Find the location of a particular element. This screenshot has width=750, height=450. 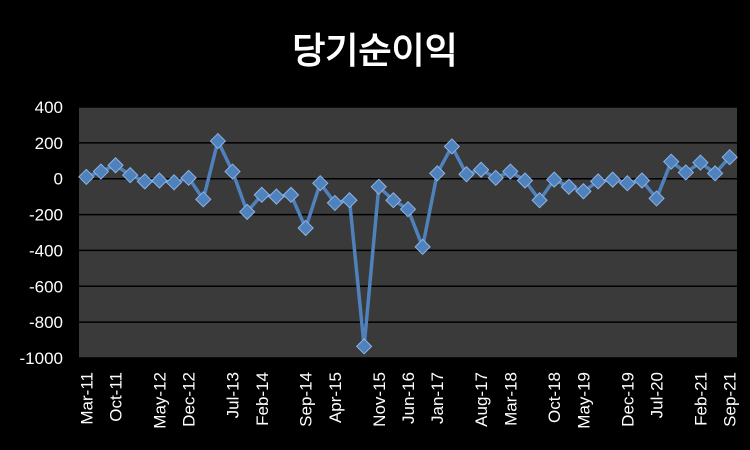

x-tick-label: Jan-17 is located at coordinates (437, 398).